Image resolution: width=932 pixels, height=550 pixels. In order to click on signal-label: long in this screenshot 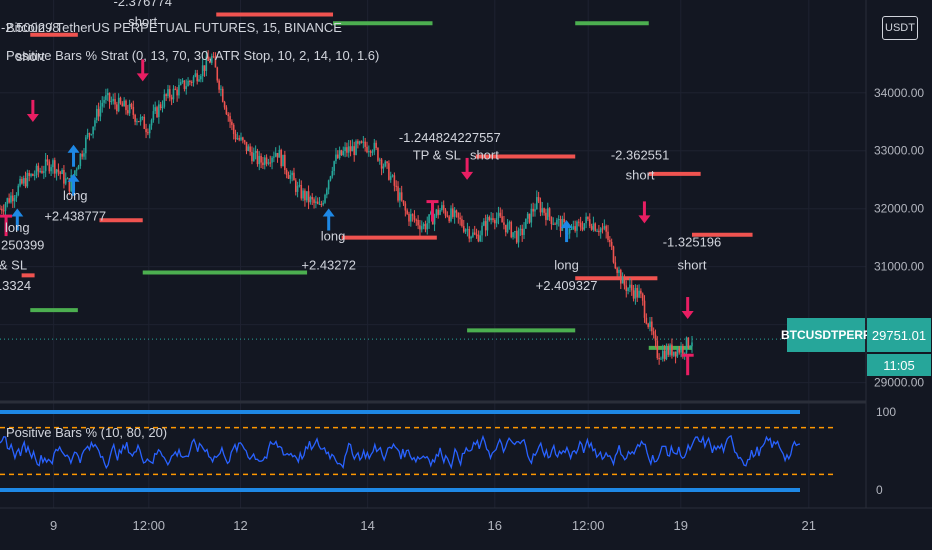, I will do `click(566, 265)`.